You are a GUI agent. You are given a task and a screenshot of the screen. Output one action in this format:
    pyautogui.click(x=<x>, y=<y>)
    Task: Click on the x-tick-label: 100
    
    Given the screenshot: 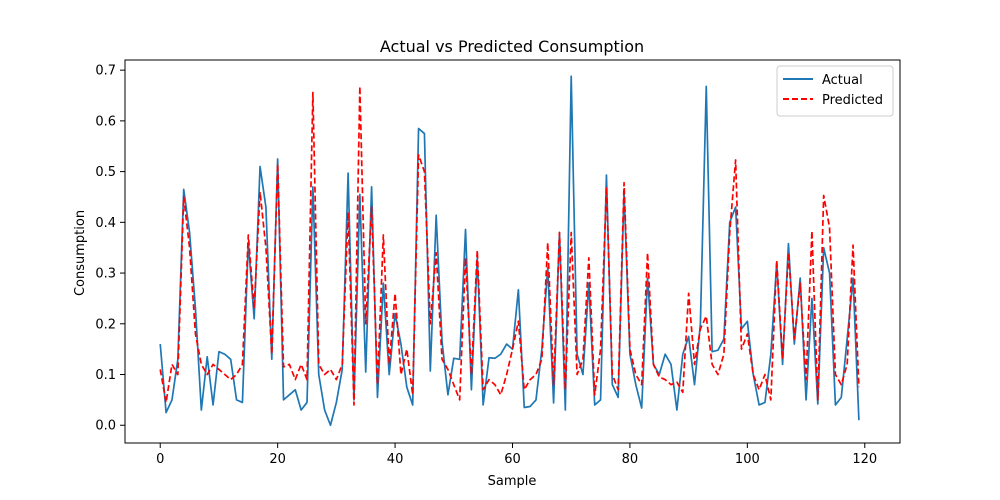 What is the action you would take?
    pyautogui.click(x=747, y=459)
    